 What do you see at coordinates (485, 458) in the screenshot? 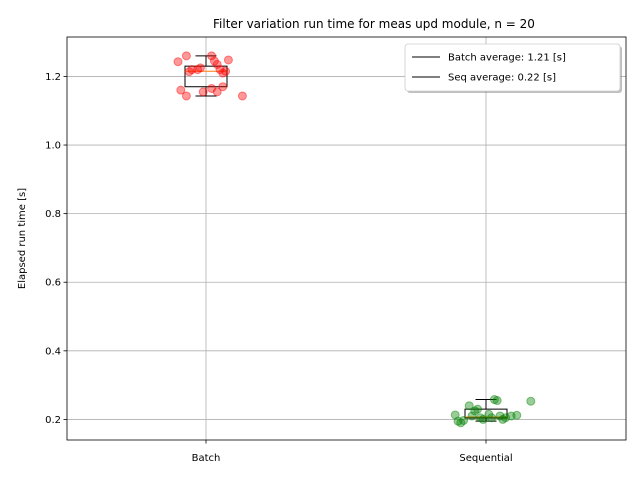
I see `x-tick-label: Sequential` at bounding box center [485, 458].